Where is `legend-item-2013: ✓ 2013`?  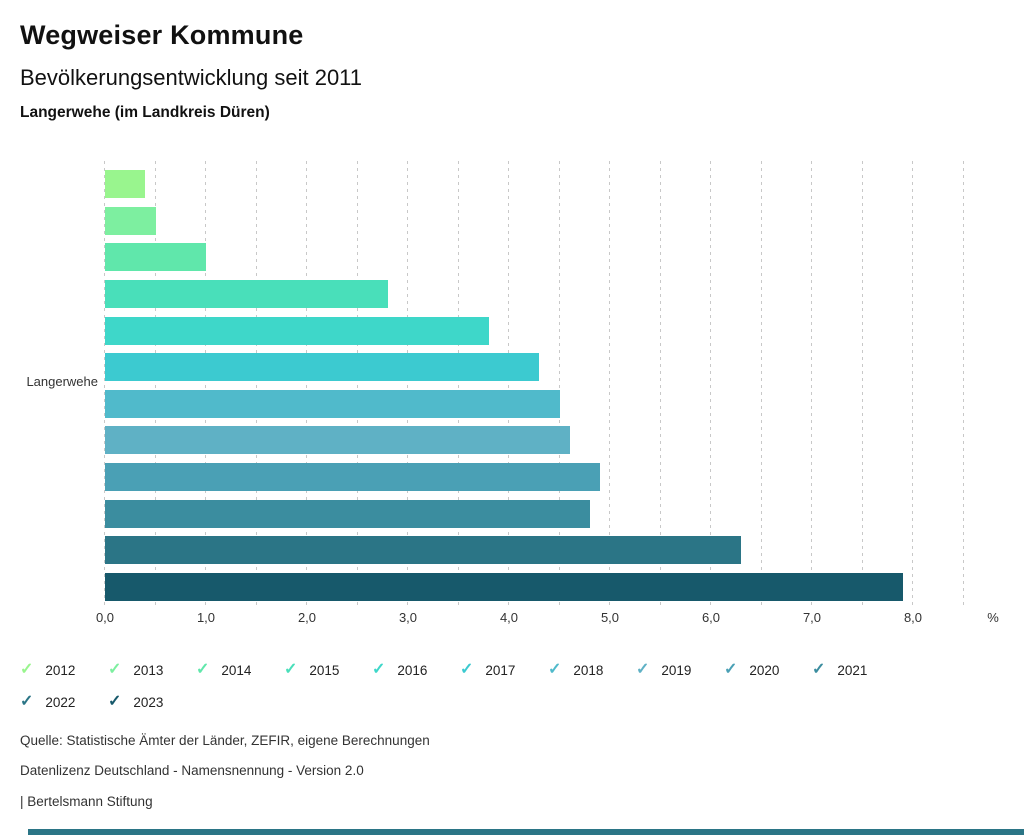 legend-item-2013: ✓ 2013 is located at coordinates (152, 670).